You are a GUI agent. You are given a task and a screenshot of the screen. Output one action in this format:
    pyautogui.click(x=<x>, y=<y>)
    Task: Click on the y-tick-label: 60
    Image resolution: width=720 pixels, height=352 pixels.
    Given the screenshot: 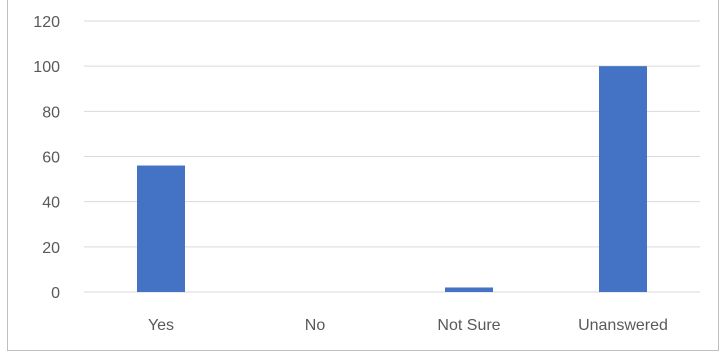 What is the action you would take?
    pyautogui.click(x=51, y=158)
    